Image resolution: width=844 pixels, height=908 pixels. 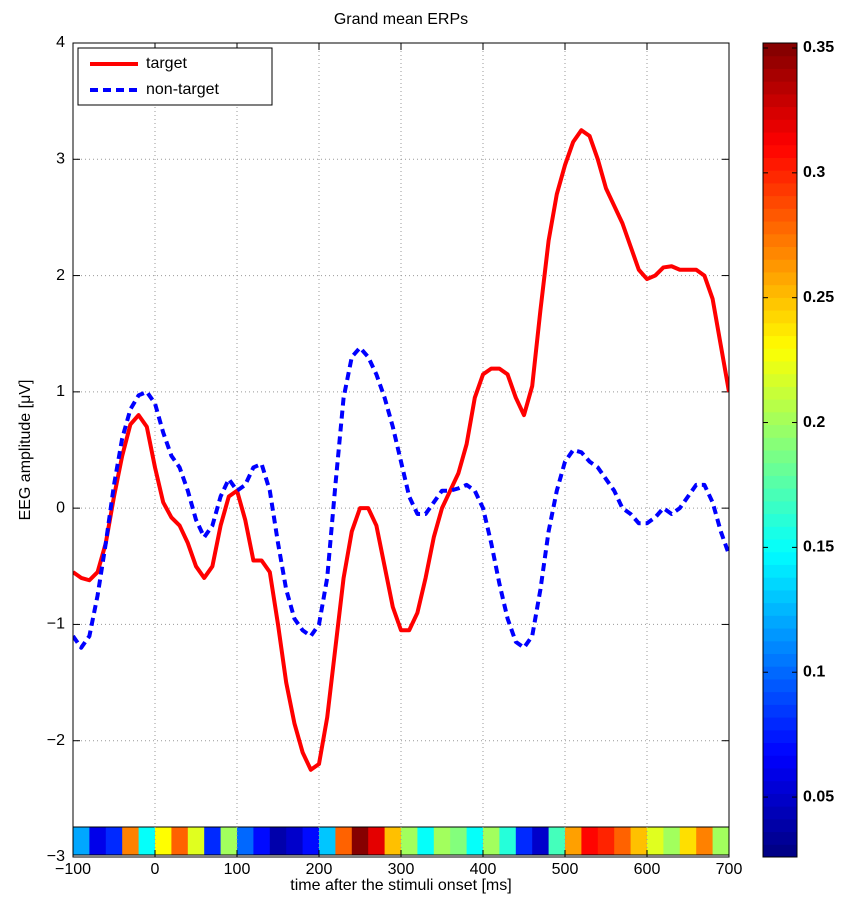 I want to click on y-tick-label: 0, so click(x=60, y=507).